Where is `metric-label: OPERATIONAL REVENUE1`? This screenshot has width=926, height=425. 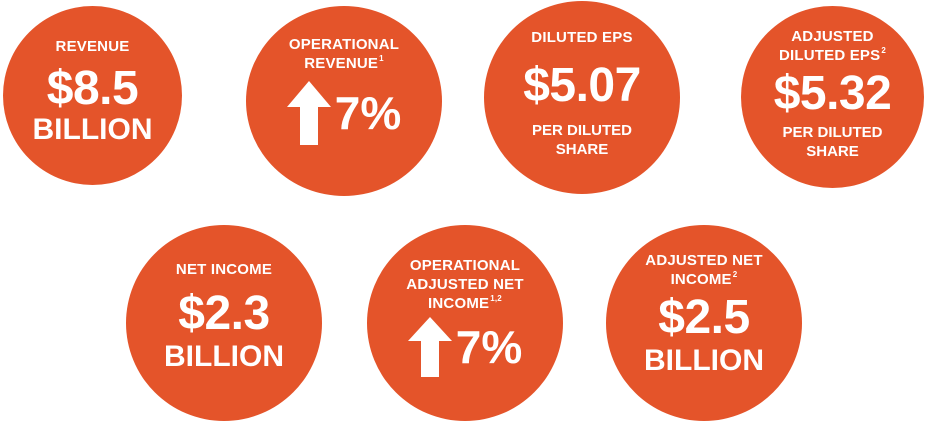
metric-label: OPERATIONAL REVENUE1 is located at coordinates (344, 54).